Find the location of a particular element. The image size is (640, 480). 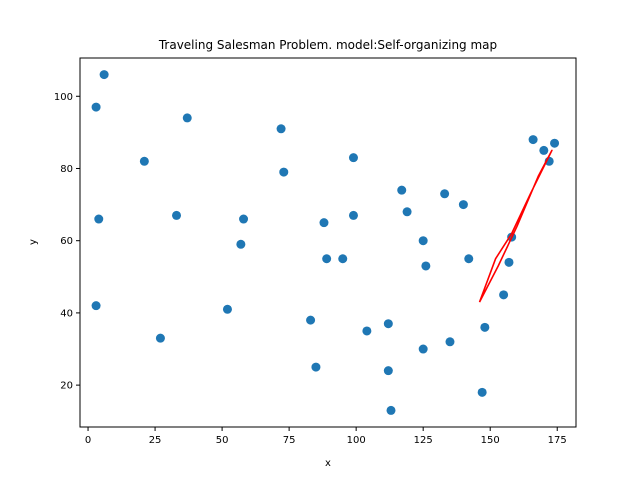

y-axis-ticks: 20 40 60 80 100 is located at coordinates (67, 242).